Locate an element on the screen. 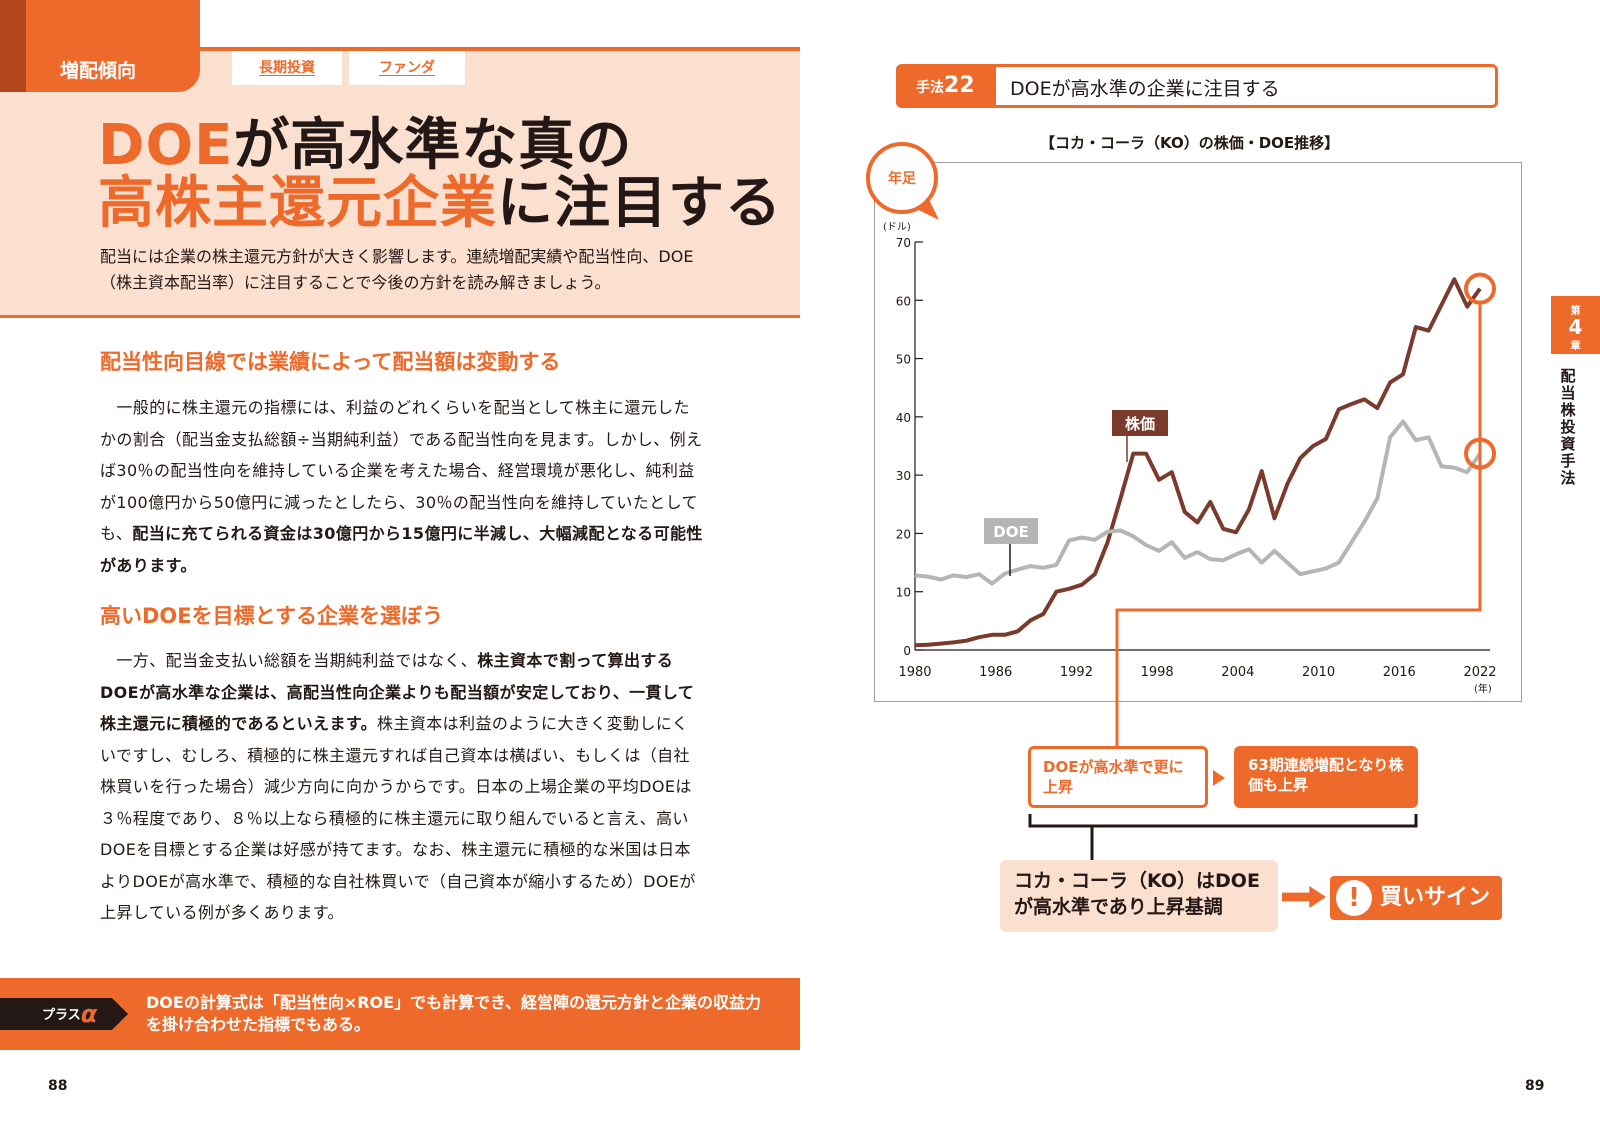  doe-line is located at coordinates (1198, 502).